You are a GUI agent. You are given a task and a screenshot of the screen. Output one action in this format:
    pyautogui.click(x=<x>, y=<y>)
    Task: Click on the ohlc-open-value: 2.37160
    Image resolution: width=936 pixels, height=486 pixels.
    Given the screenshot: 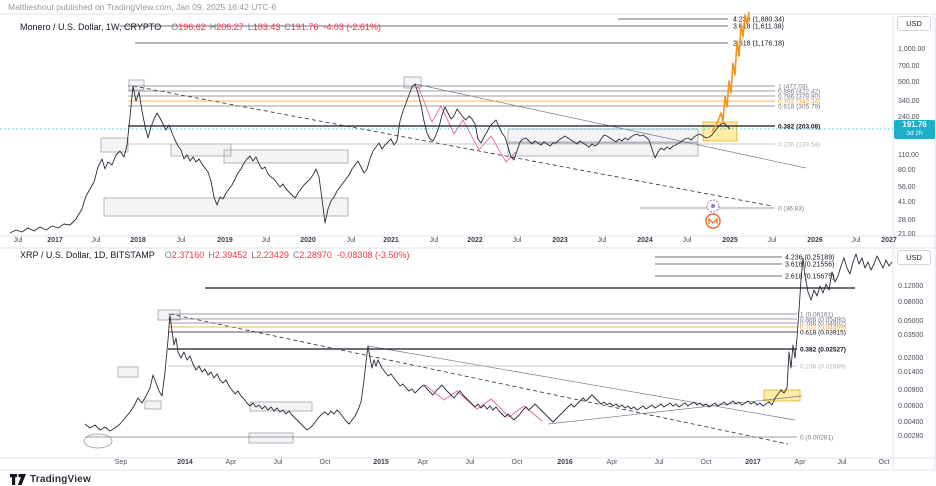 What is the action you would take?
    pyautogui.click(x=188, y=255)
    